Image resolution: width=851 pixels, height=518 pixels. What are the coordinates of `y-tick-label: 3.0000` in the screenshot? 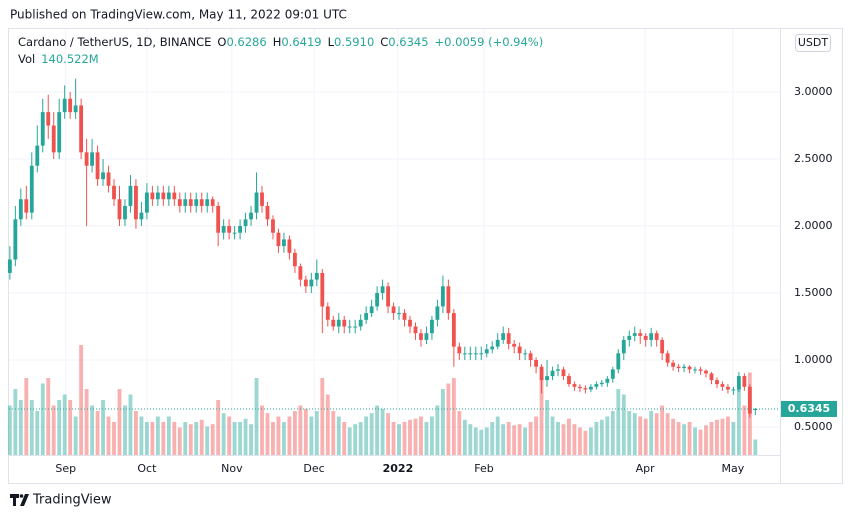 It's located at (813, 91).